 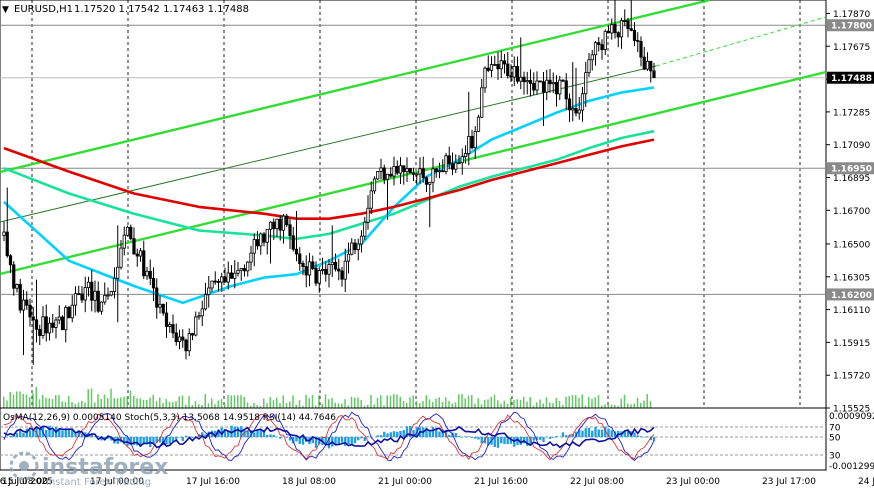 I want to click on price-label: 1.16305, so click(x=851, y=278).